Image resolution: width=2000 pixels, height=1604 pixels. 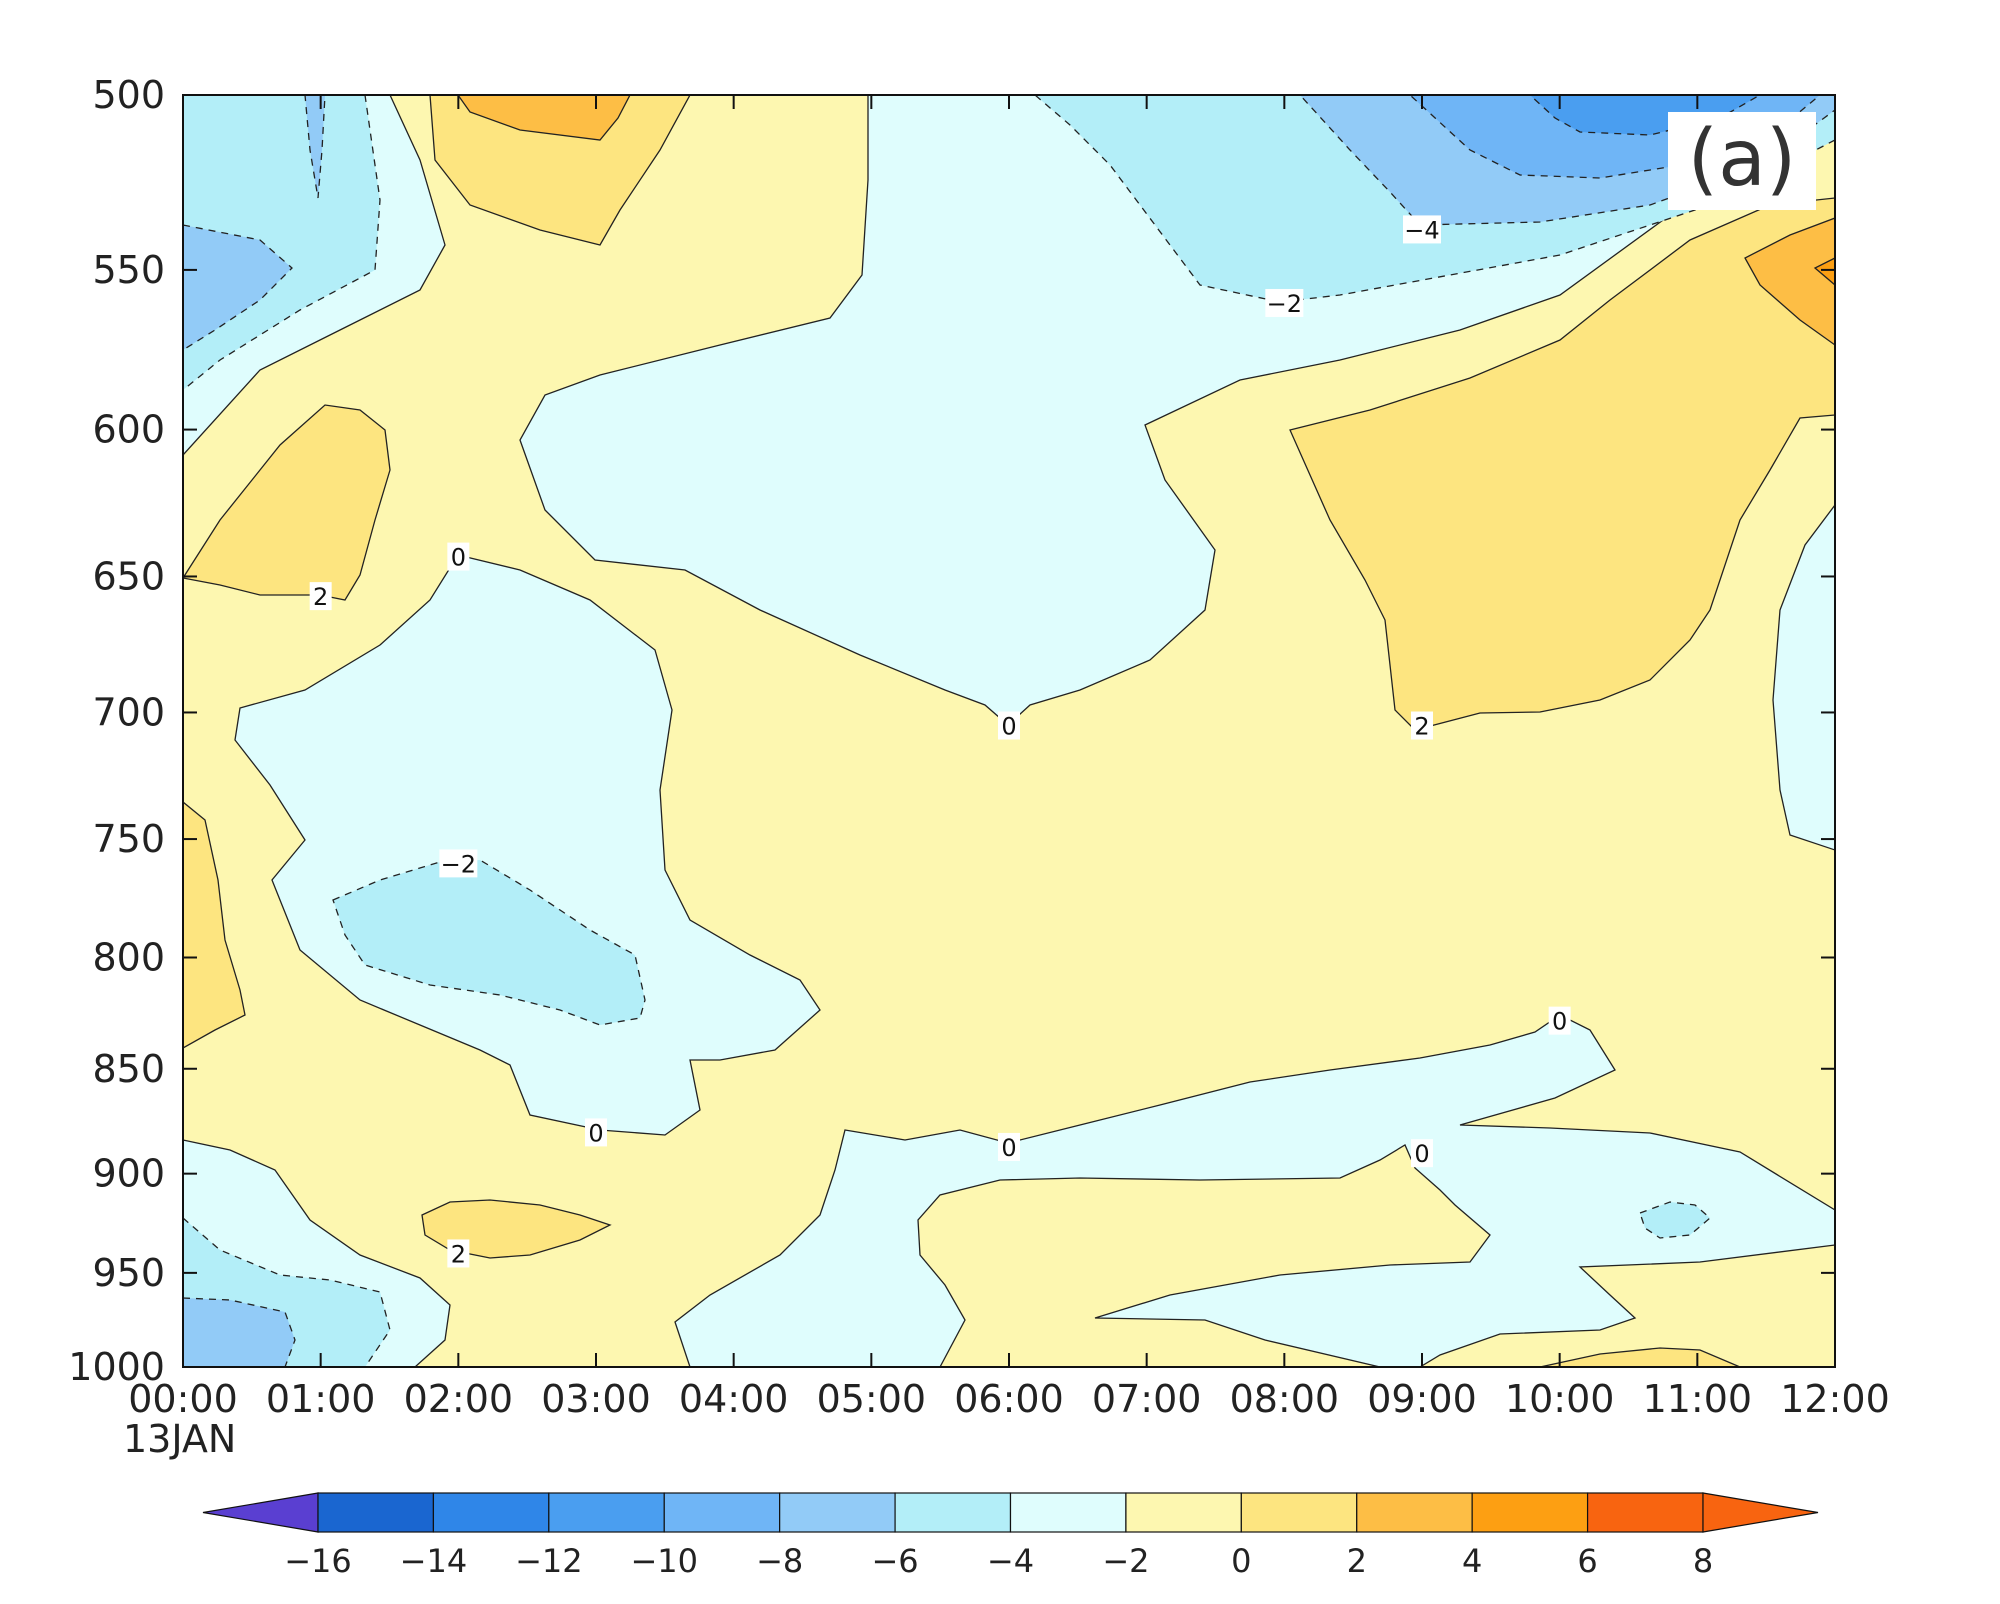 I want to click on y-tick-label: 750, so click(x=128, y=839).